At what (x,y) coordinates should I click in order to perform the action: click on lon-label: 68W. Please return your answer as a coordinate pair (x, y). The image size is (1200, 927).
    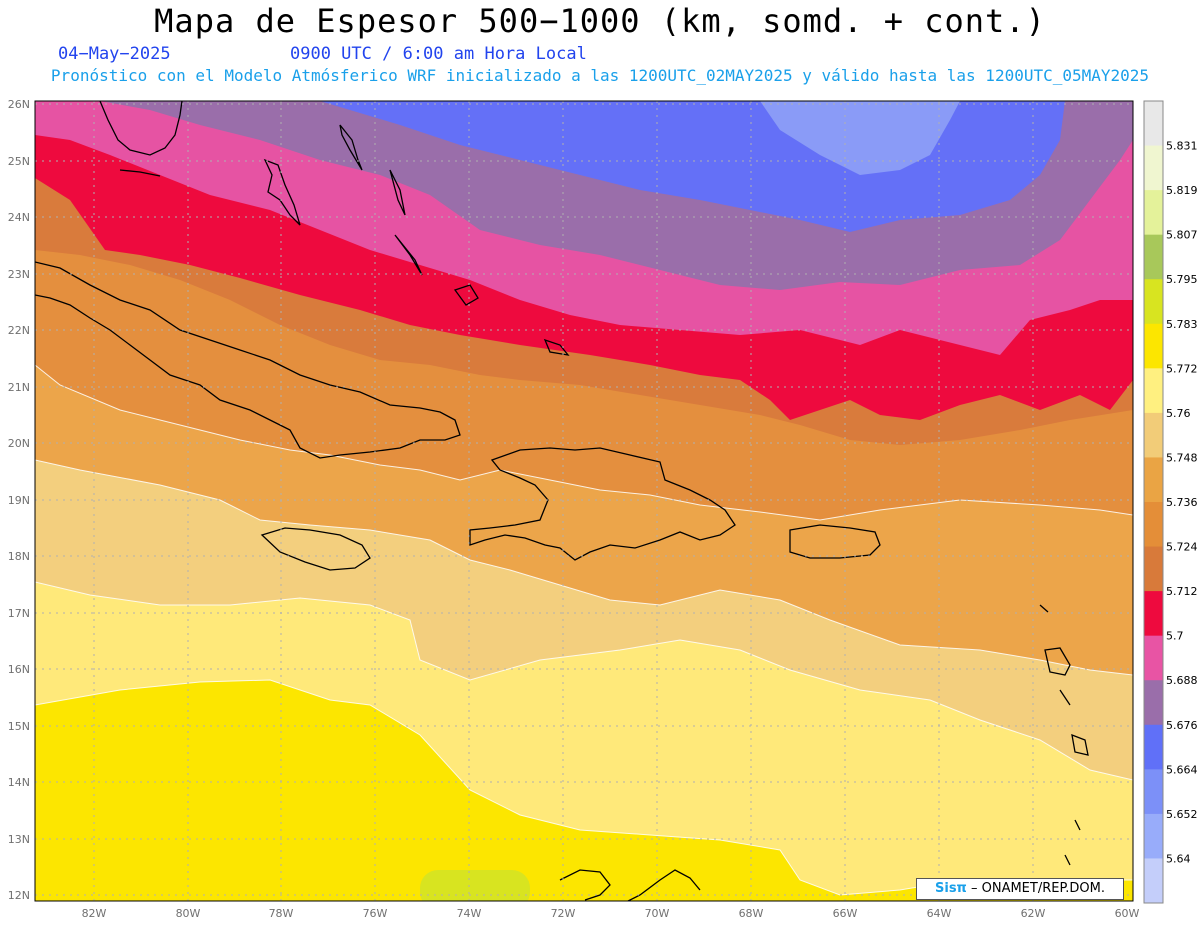
    Looking at the image, I should click on (751, 913).